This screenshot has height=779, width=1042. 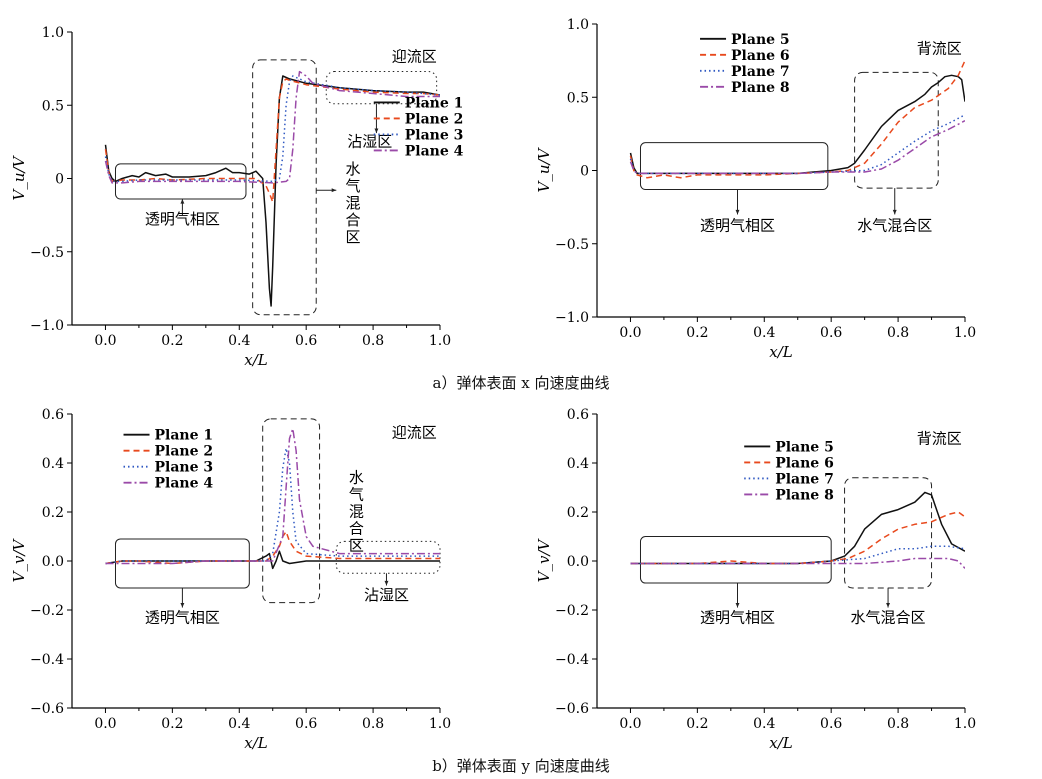 I want to click on y-axis-label: V_v/V, so click(x=544, y=559).